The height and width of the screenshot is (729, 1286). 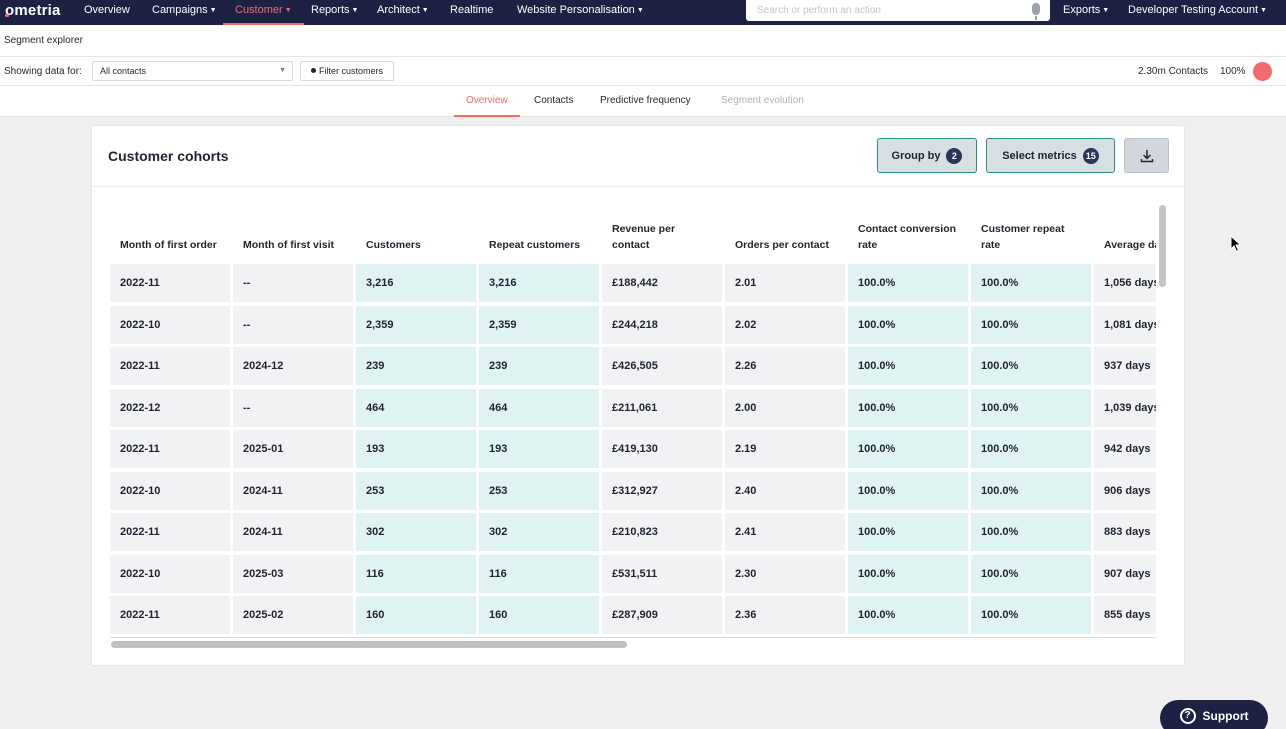 I want to click on nav-item-website-personalisation: Website Personalisation ▼, so click(x=580, y=12).